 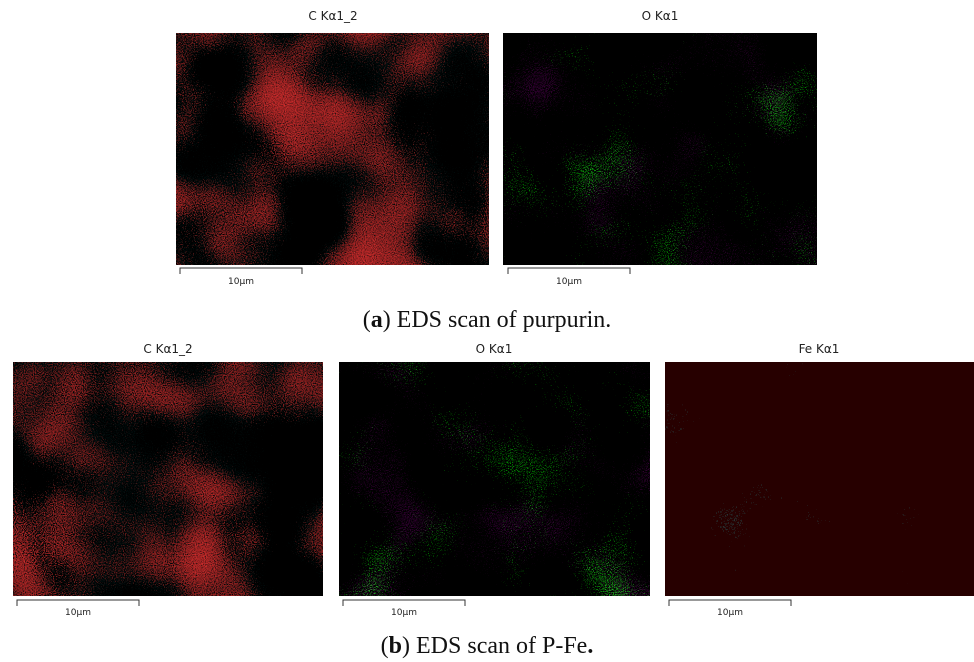 What do you see at coordinates (494, 646) in the screenshot?
I see `caption-part: ) EDS scan of P-Fe` at bounding box center [494, 646].